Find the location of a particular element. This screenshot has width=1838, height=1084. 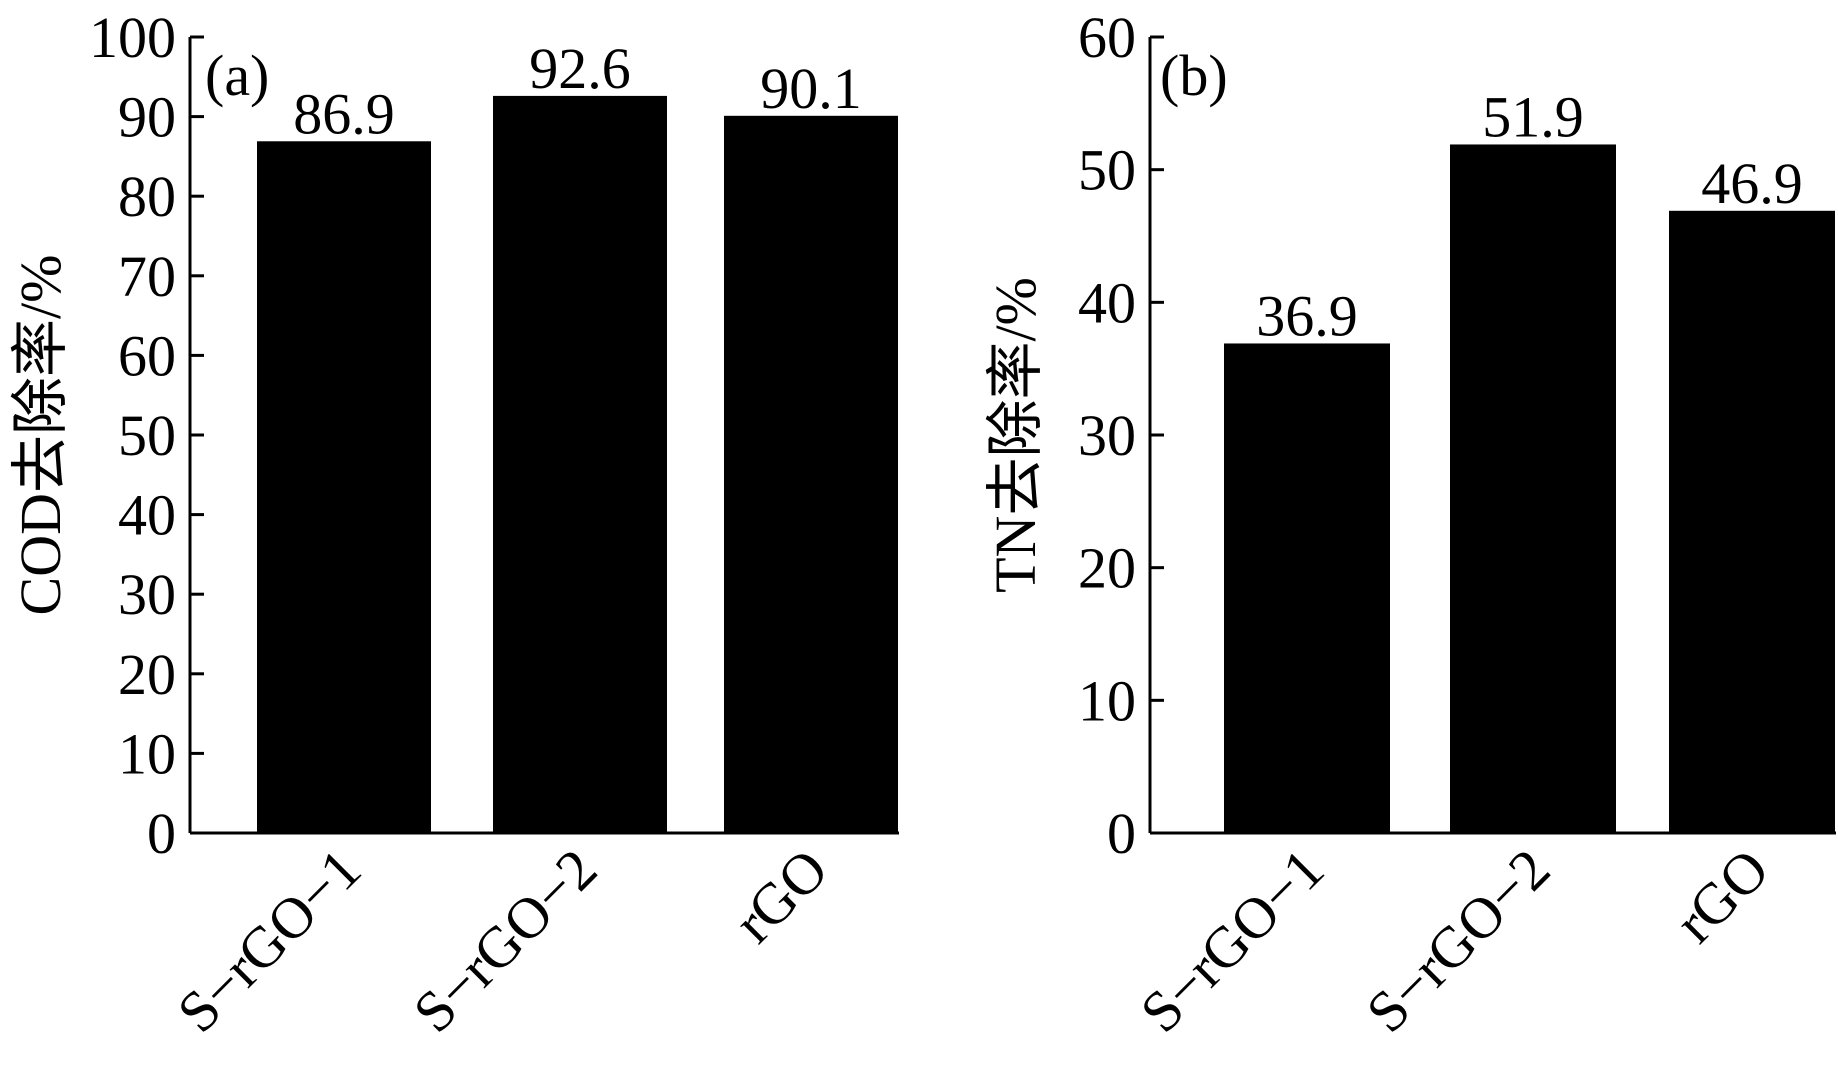

y-axis-title: COD去除率/% is located at coordinates (40, 435).